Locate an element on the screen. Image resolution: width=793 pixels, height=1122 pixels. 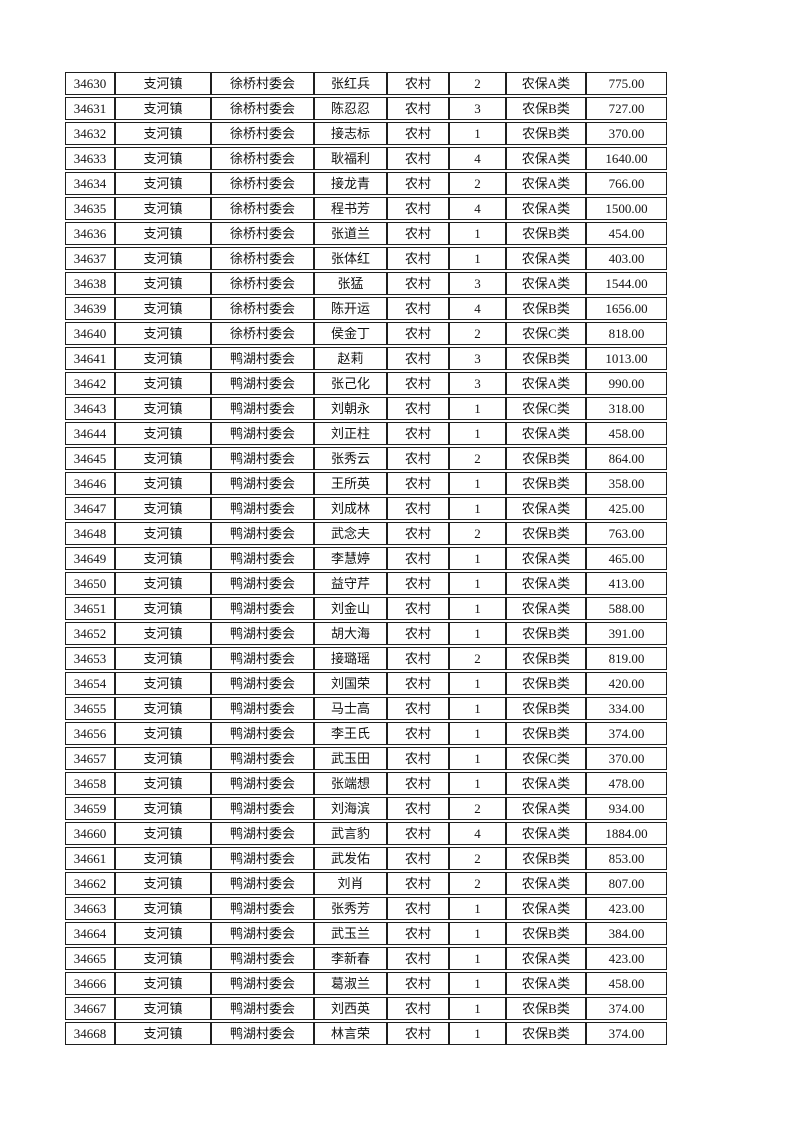
cell-record-id: 34638 is located at coordinates (90, 283).